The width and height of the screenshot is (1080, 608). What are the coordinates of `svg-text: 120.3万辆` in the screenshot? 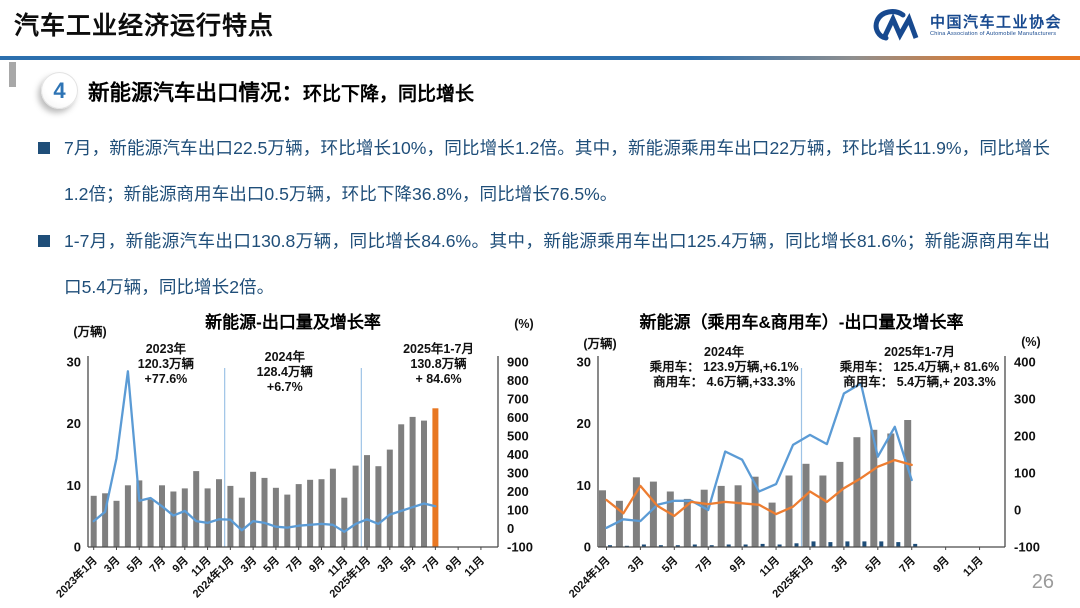 It's located at (166, 363).